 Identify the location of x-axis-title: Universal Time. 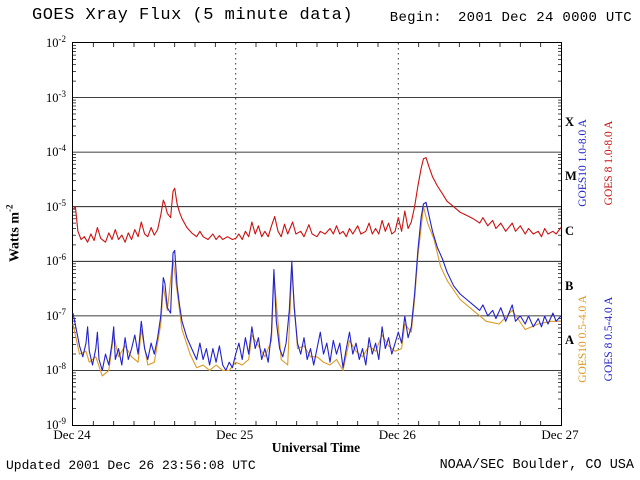
(316, 447).